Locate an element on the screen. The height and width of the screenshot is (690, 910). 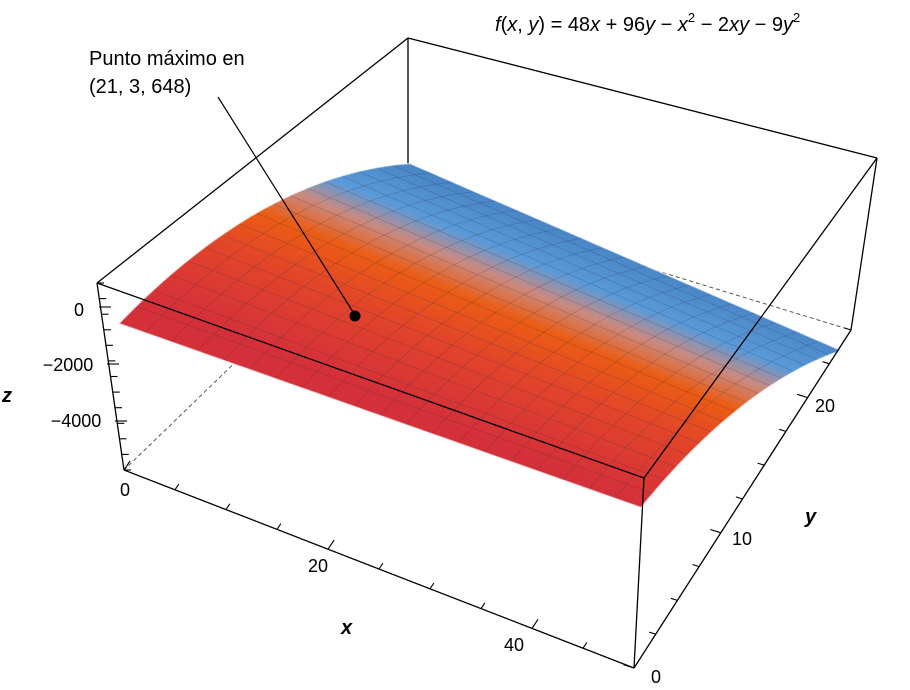
z-axis-ticks is located at coordinates (114, 376).